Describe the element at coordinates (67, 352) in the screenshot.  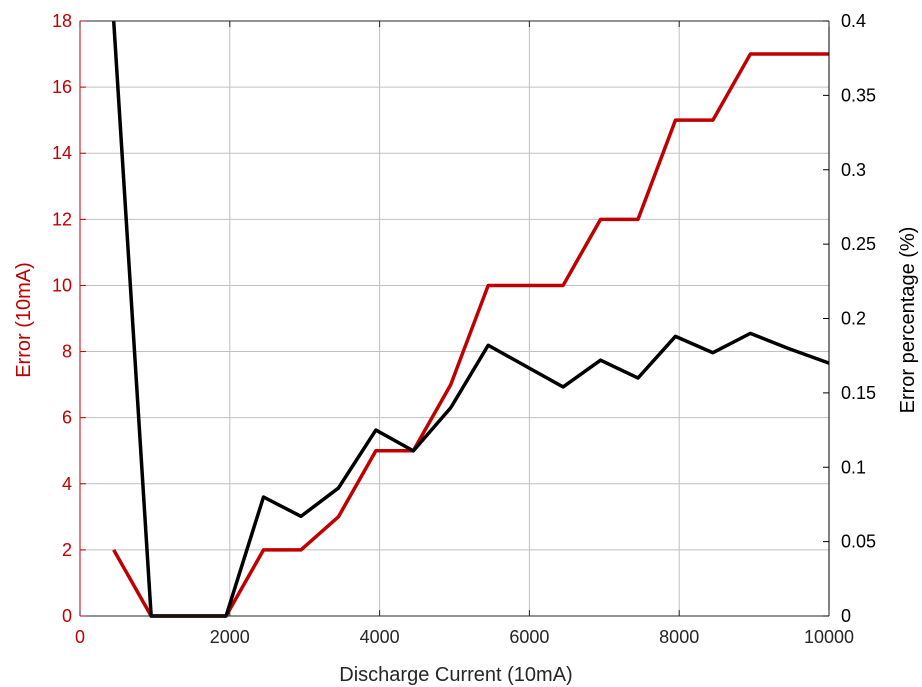
I see `y-left-tick-label: 8` at that location.